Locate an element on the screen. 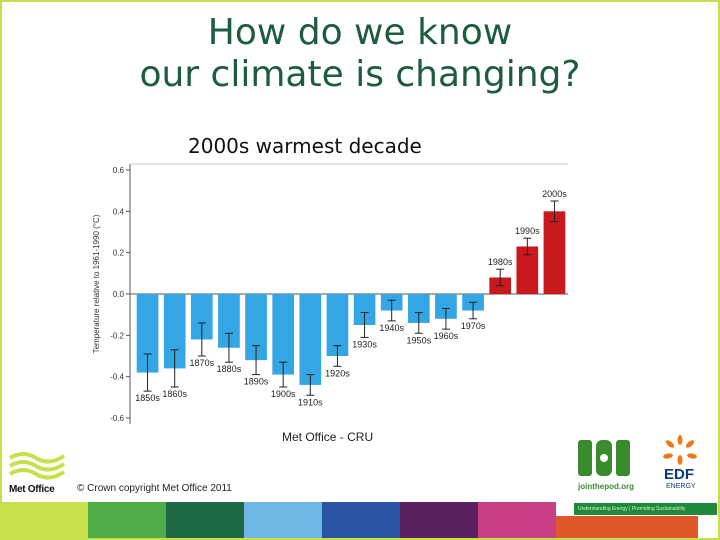 The height and width of the screenshot is (540, 720). y-tick-label: 0.4 is located at coordinates (119, 211).